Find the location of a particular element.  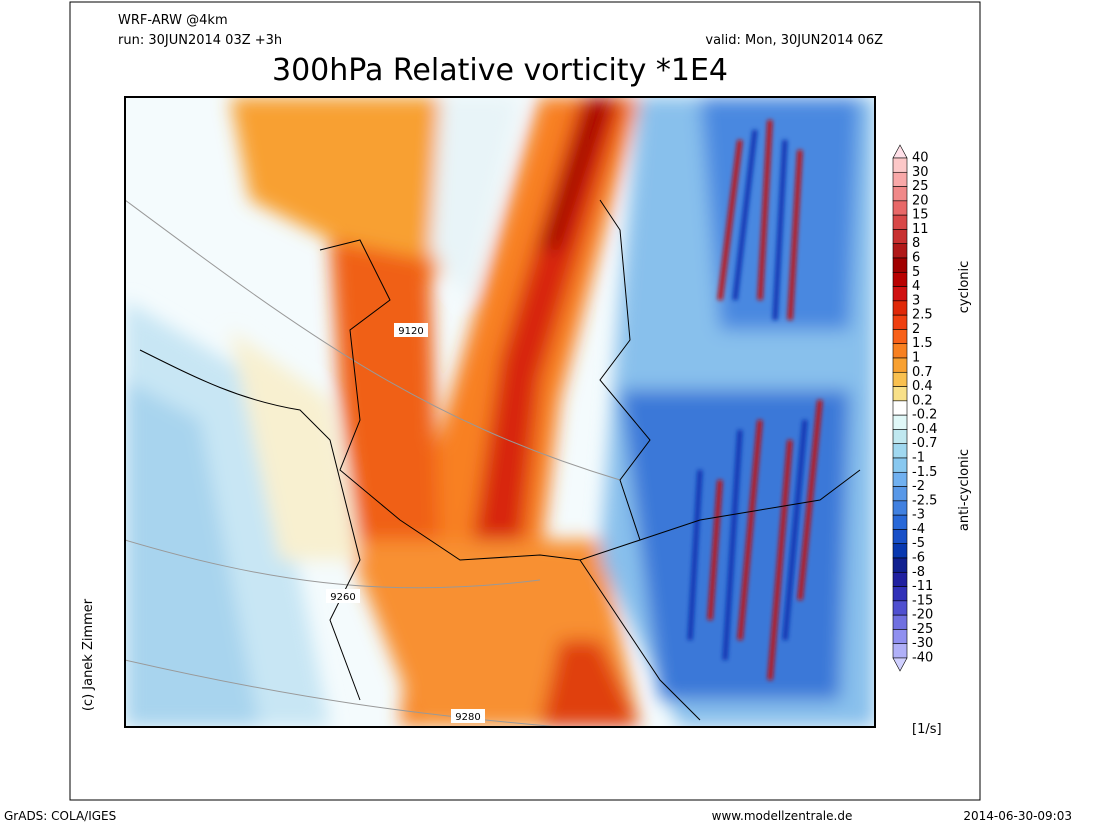

contour-labels: 9120 9260 9280 is located at coordinates (405, 523).